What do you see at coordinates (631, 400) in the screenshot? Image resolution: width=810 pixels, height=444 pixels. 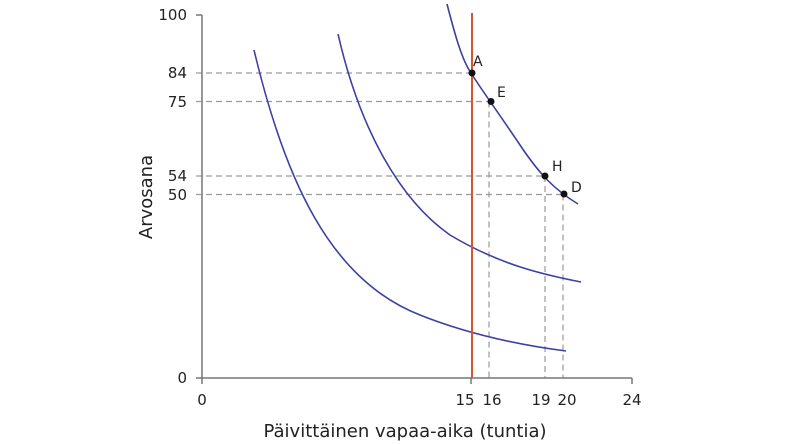 I see `x-tick-24: 24` at bounding box center [631, 400].